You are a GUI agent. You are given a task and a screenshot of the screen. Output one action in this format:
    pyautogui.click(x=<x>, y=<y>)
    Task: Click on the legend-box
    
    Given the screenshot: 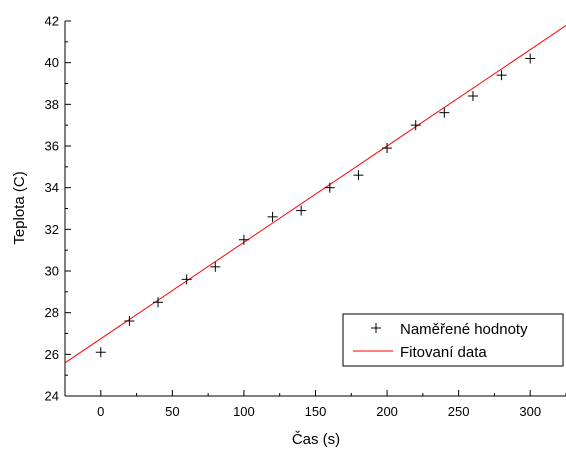 What is the action you would take?
    pyautogui.click(x=453, y=340)
    